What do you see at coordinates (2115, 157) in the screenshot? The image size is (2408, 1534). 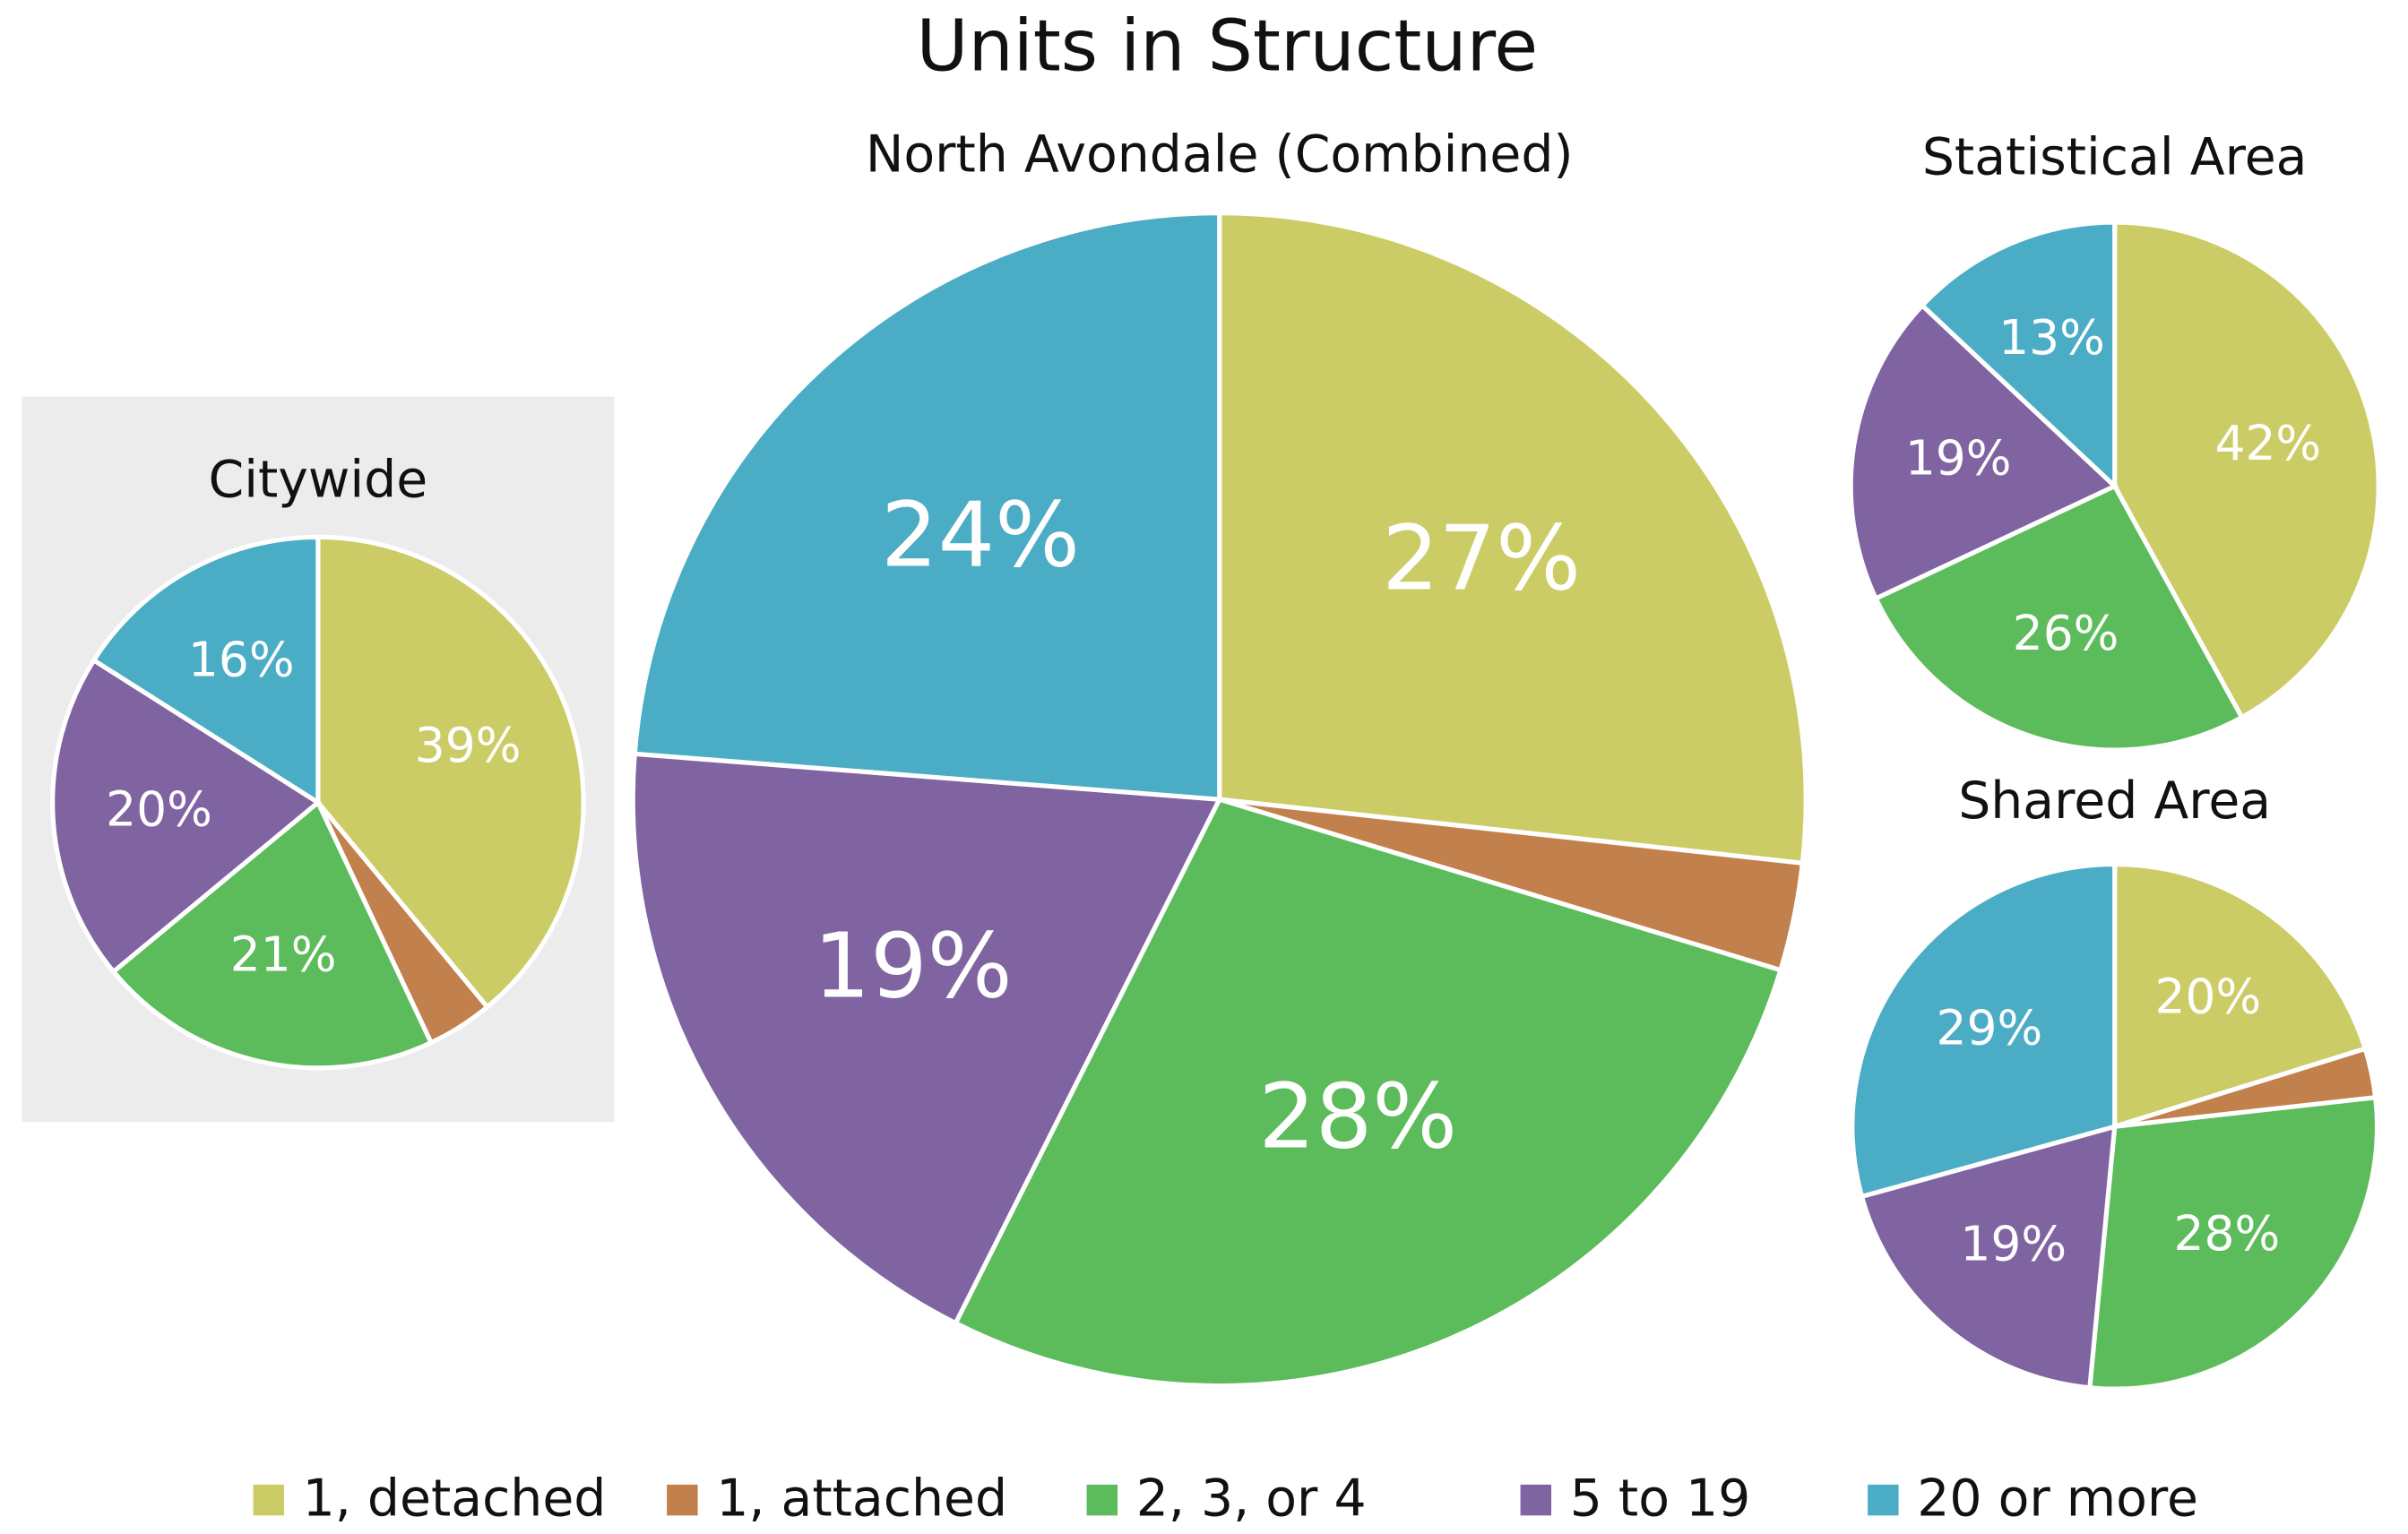 I see `pie-title: Statistical Area` at bounding box center [2115, 157].